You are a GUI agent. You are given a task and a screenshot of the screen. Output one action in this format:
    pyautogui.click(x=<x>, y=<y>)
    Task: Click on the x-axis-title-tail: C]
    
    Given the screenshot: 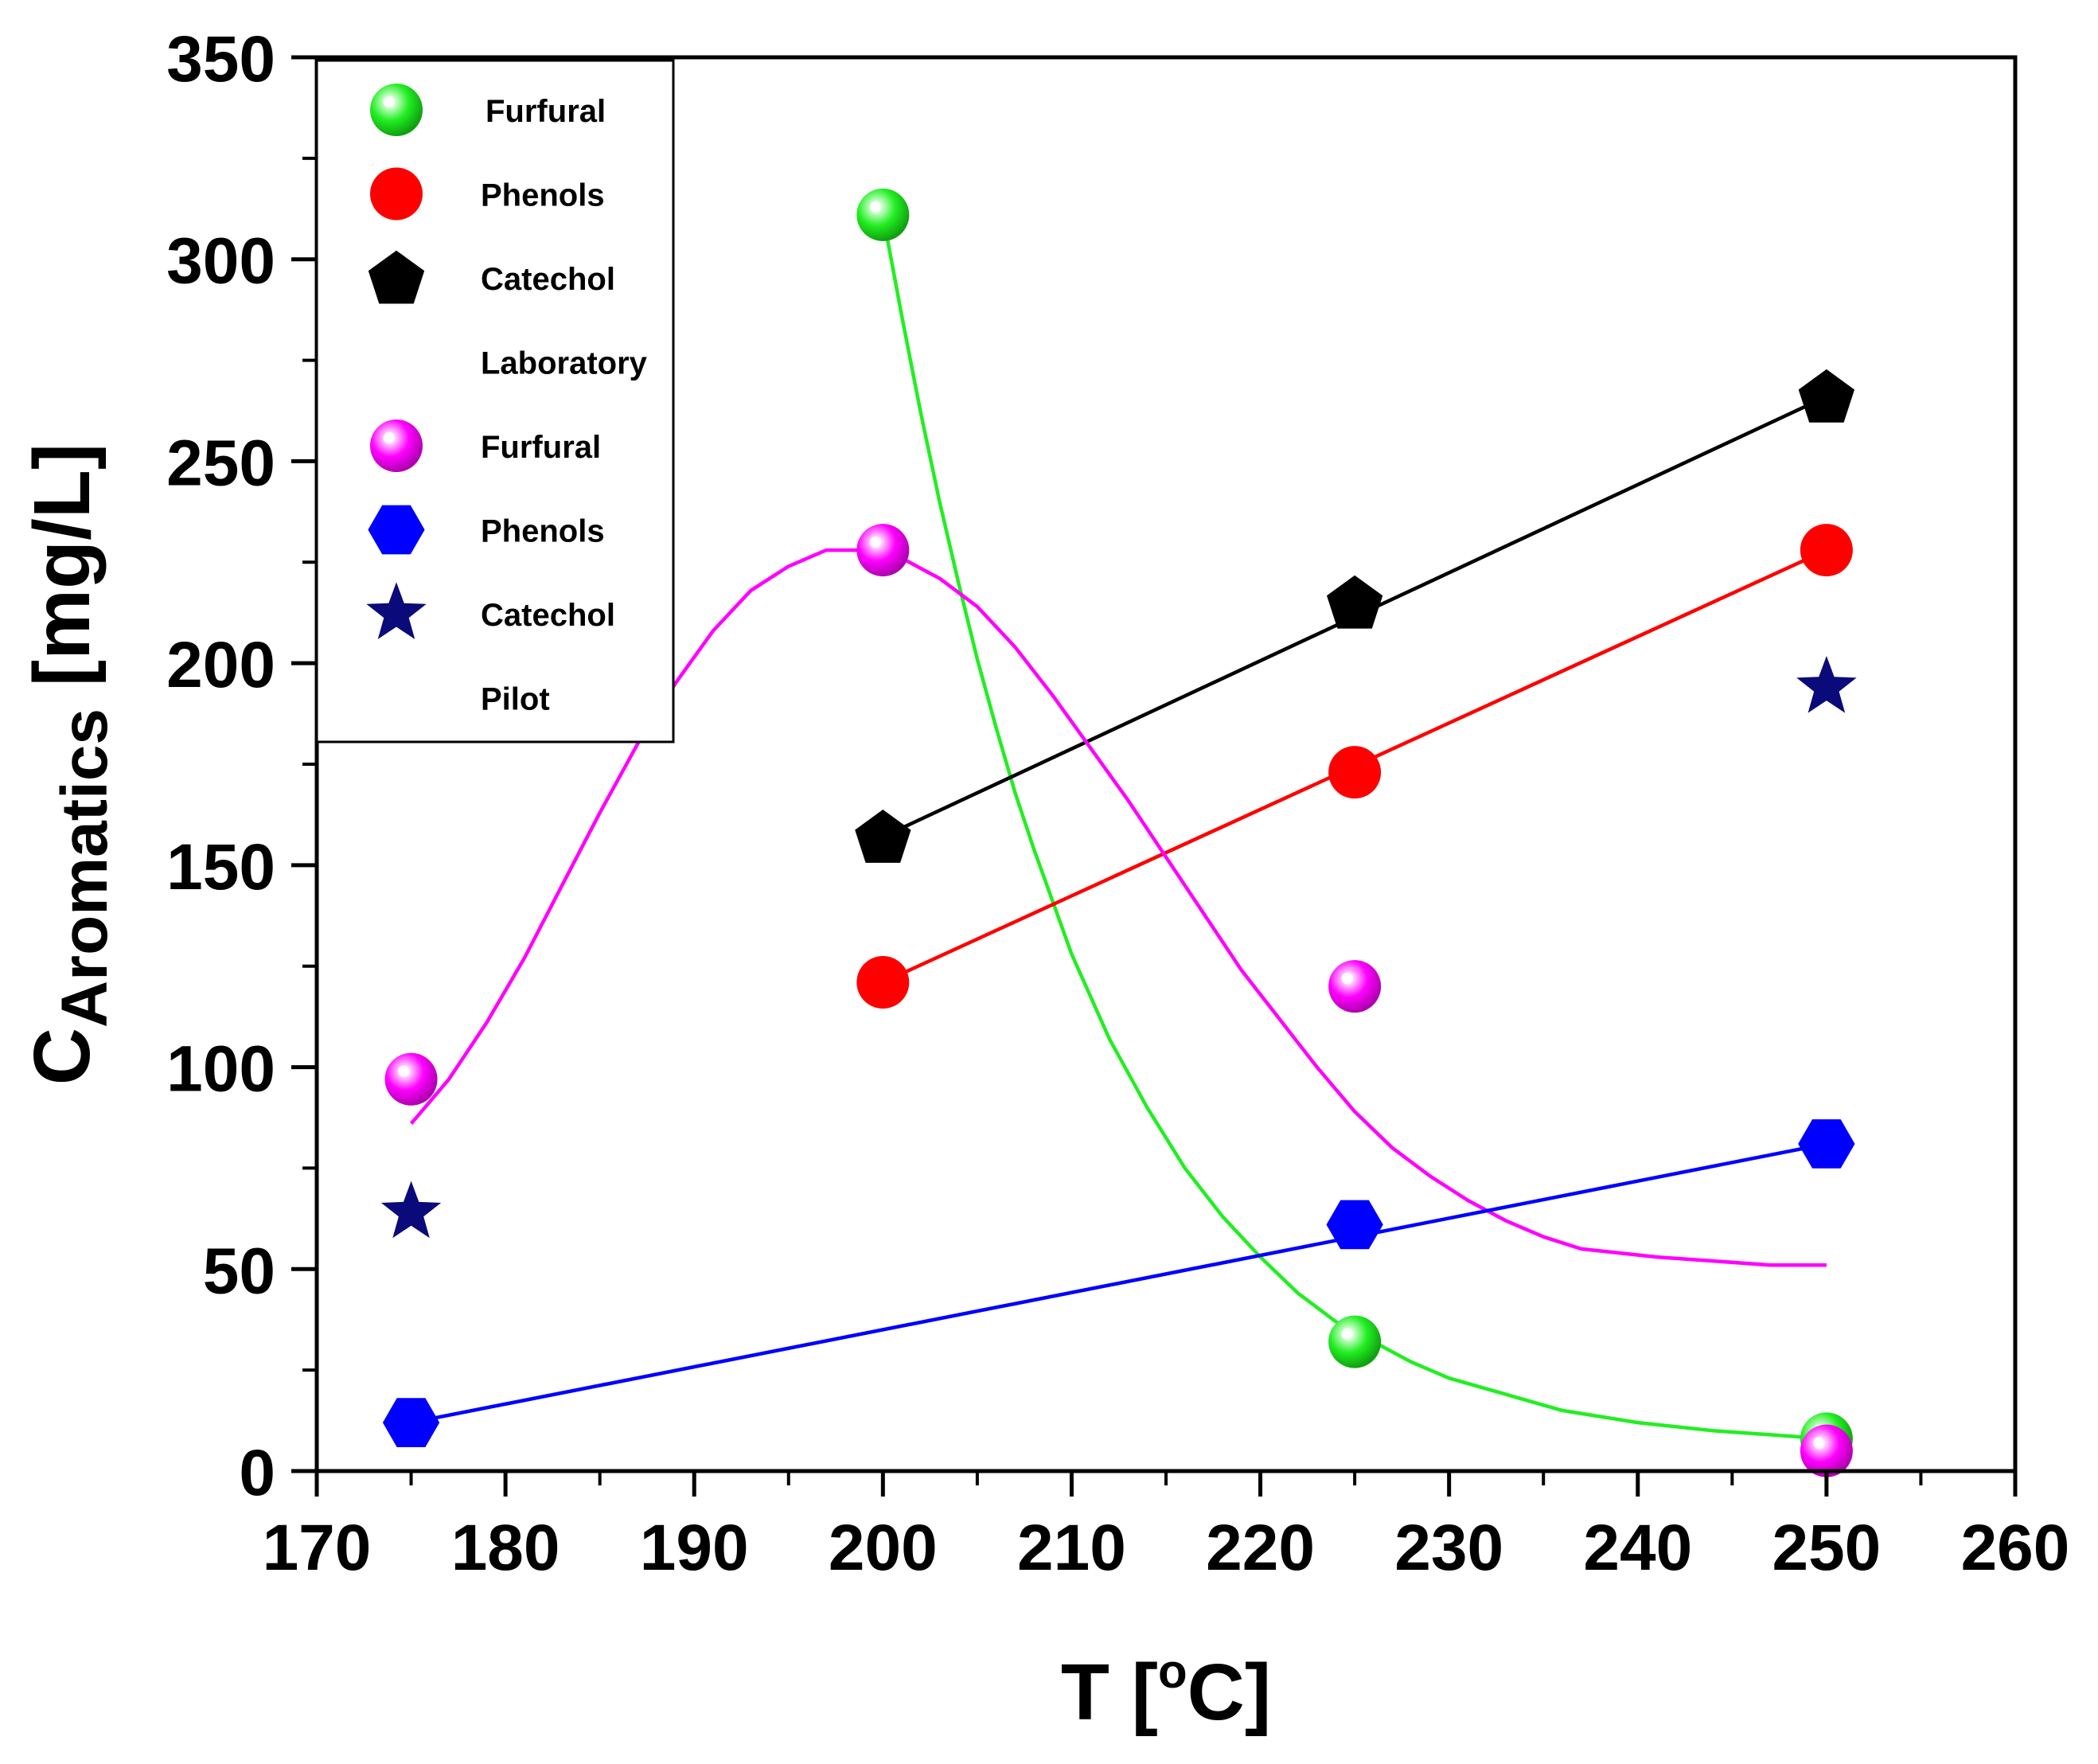 What is the action you would take?
    pyautogui.click(x=1229, y=1692)
    